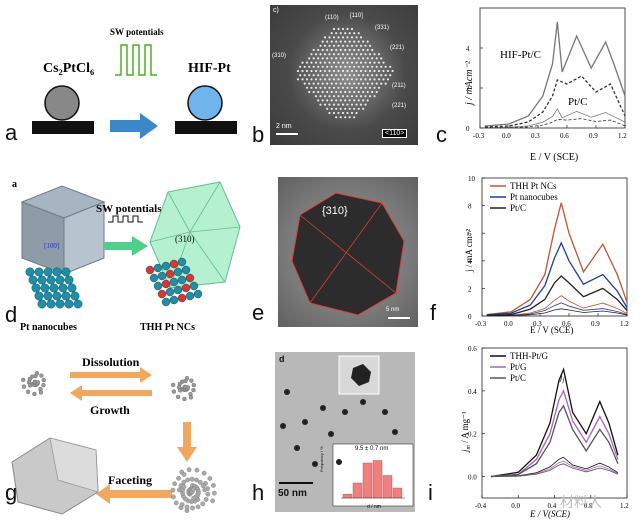  I want to click on substrate-left, so click(63, 127).